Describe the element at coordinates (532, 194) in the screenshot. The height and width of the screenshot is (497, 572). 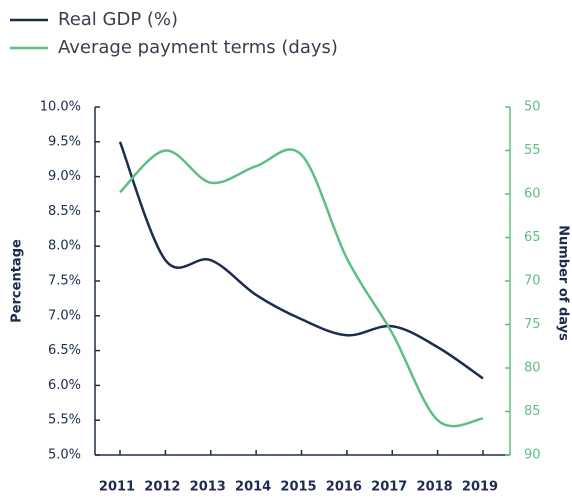
I see `y2-tick-label: 60` at that location.